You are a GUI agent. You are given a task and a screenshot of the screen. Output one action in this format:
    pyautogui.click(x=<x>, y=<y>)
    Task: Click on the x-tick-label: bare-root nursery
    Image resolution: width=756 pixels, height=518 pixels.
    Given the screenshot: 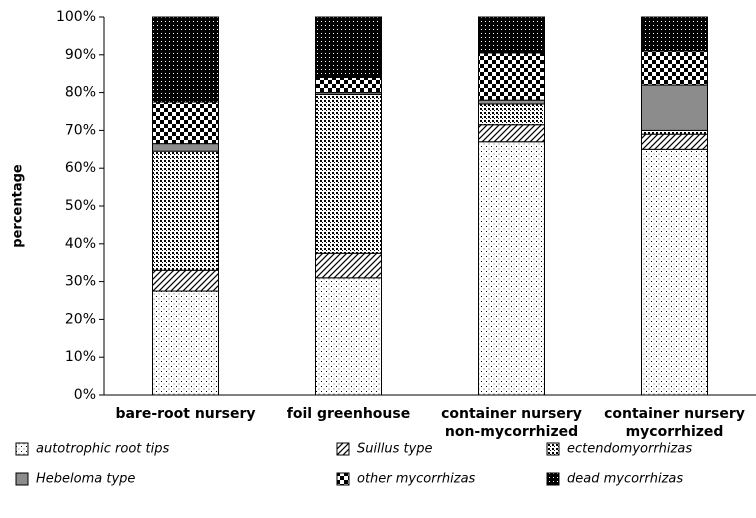 What is the action you would take?
    pyautogui.click(x=185, y=414)
    